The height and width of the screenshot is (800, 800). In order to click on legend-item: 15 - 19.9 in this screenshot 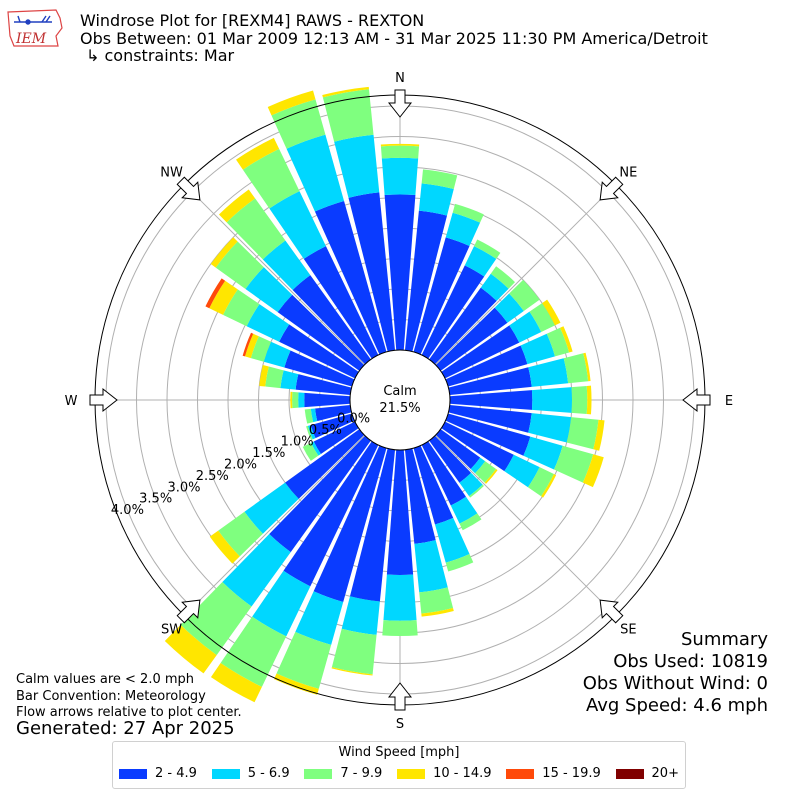, I will do `click(553, 773)`.